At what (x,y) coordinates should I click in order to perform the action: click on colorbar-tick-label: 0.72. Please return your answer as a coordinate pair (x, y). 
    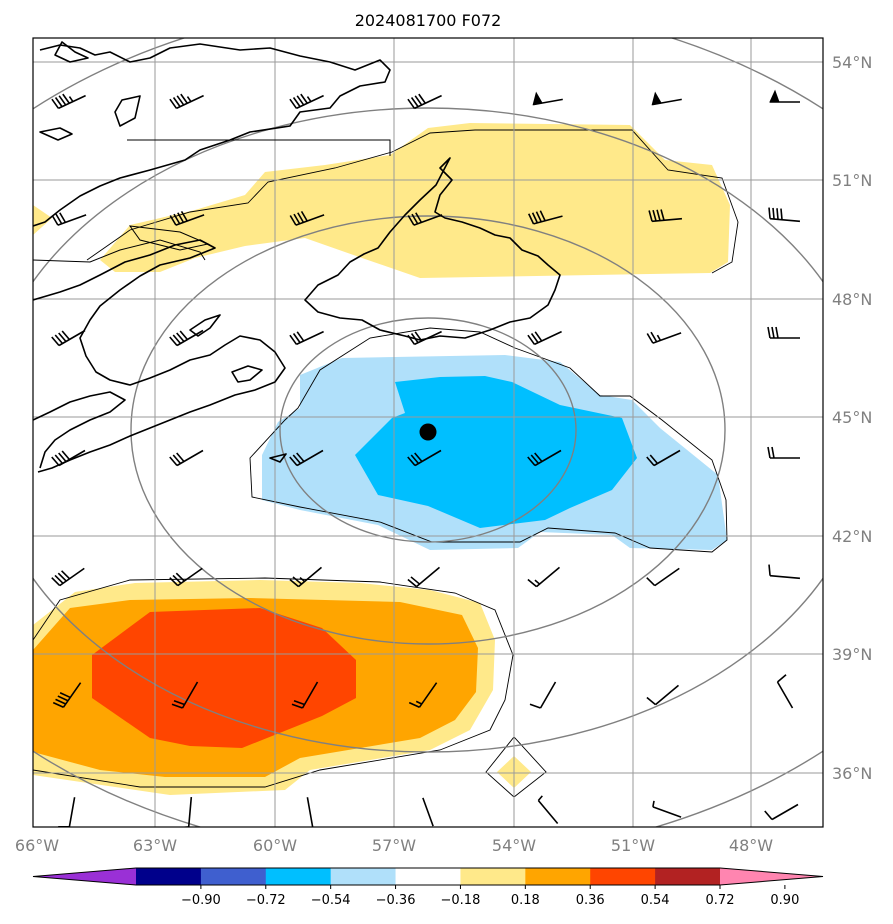
    Looking at the image, I should click on (720, 900).